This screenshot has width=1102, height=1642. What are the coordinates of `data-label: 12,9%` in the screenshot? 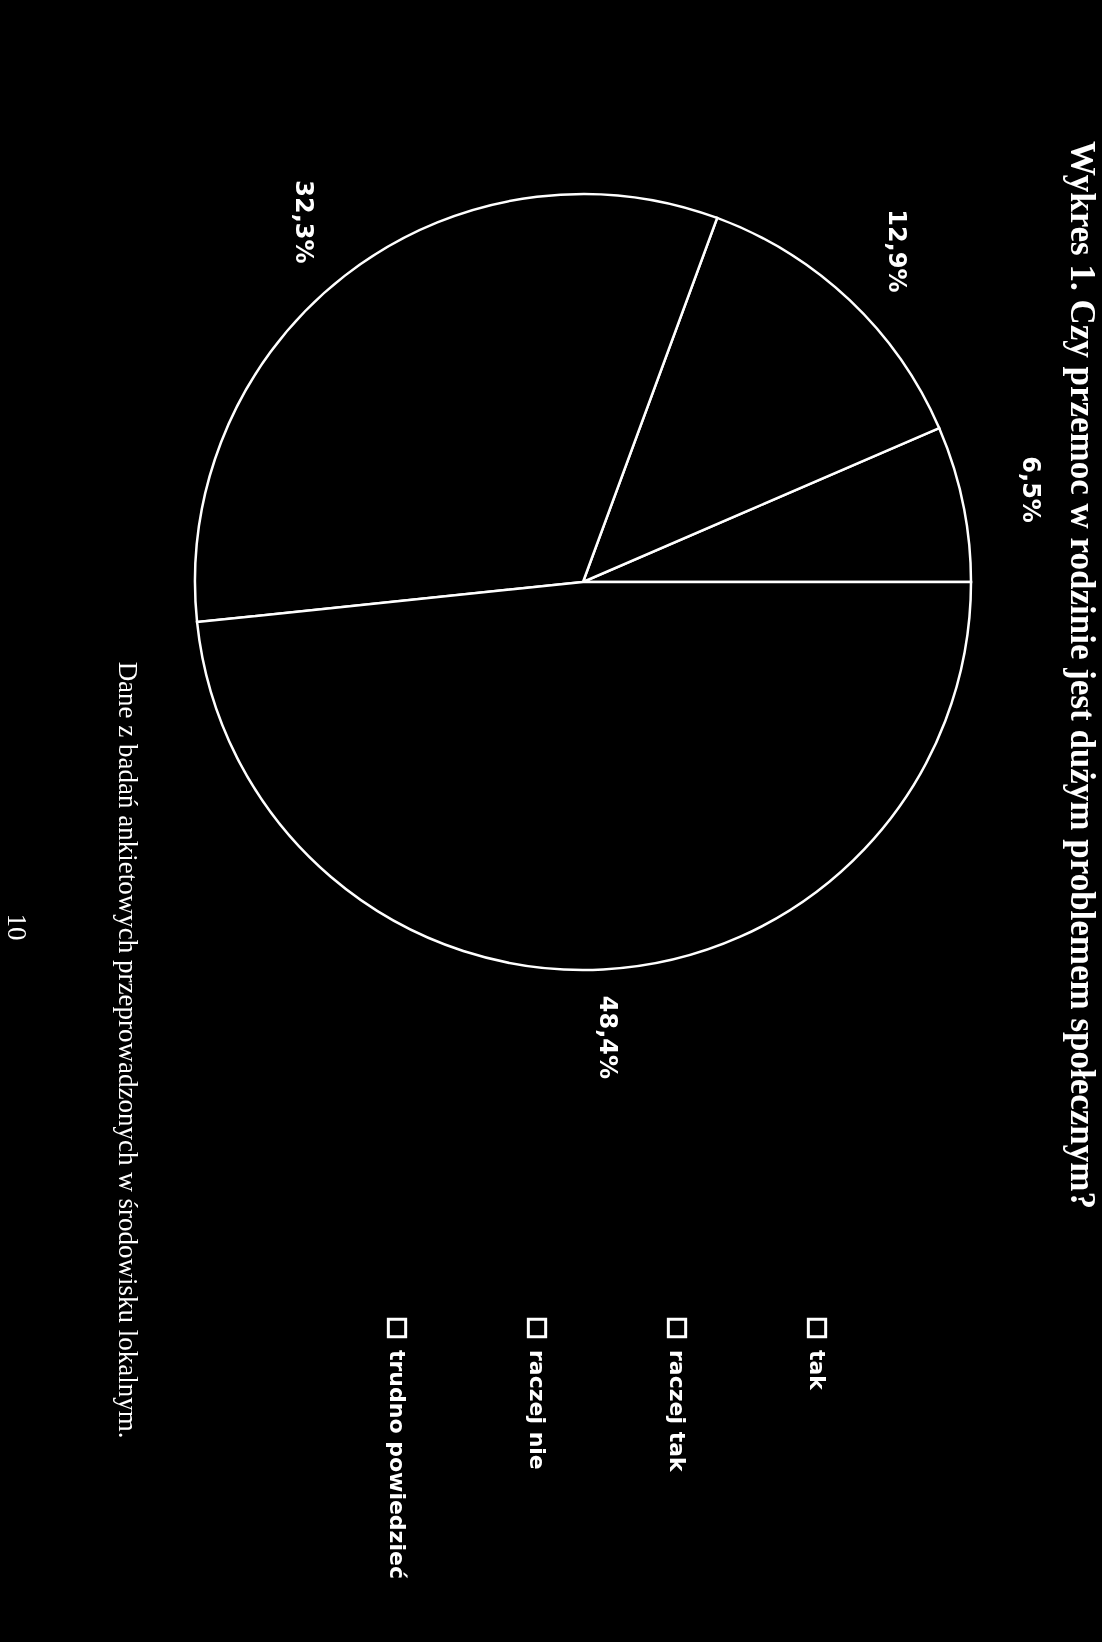 It's located at (897, 251).